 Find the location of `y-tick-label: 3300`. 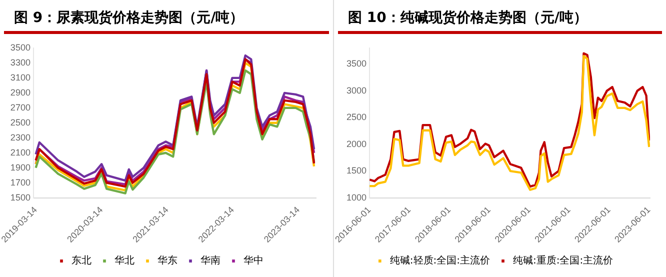

y-tick-label: 3300 is located at coordinates (20, 62).